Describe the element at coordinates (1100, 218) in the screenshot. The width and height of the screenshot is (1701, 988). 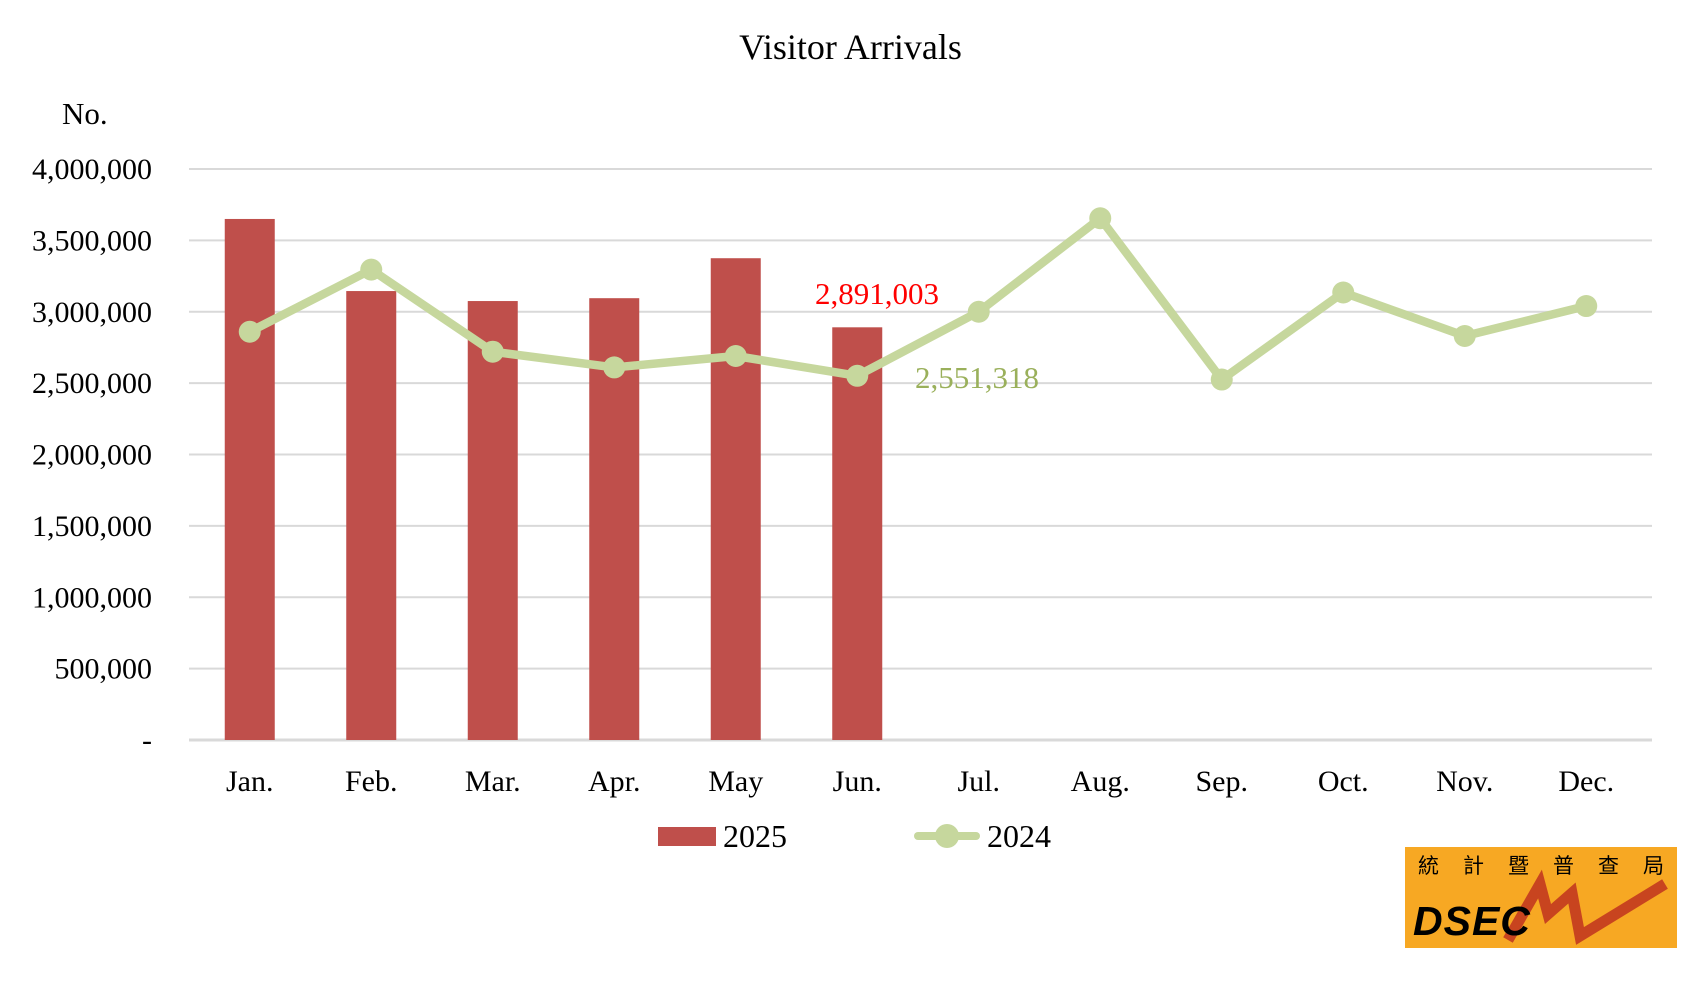
I see `point-2024-aug` at that location.